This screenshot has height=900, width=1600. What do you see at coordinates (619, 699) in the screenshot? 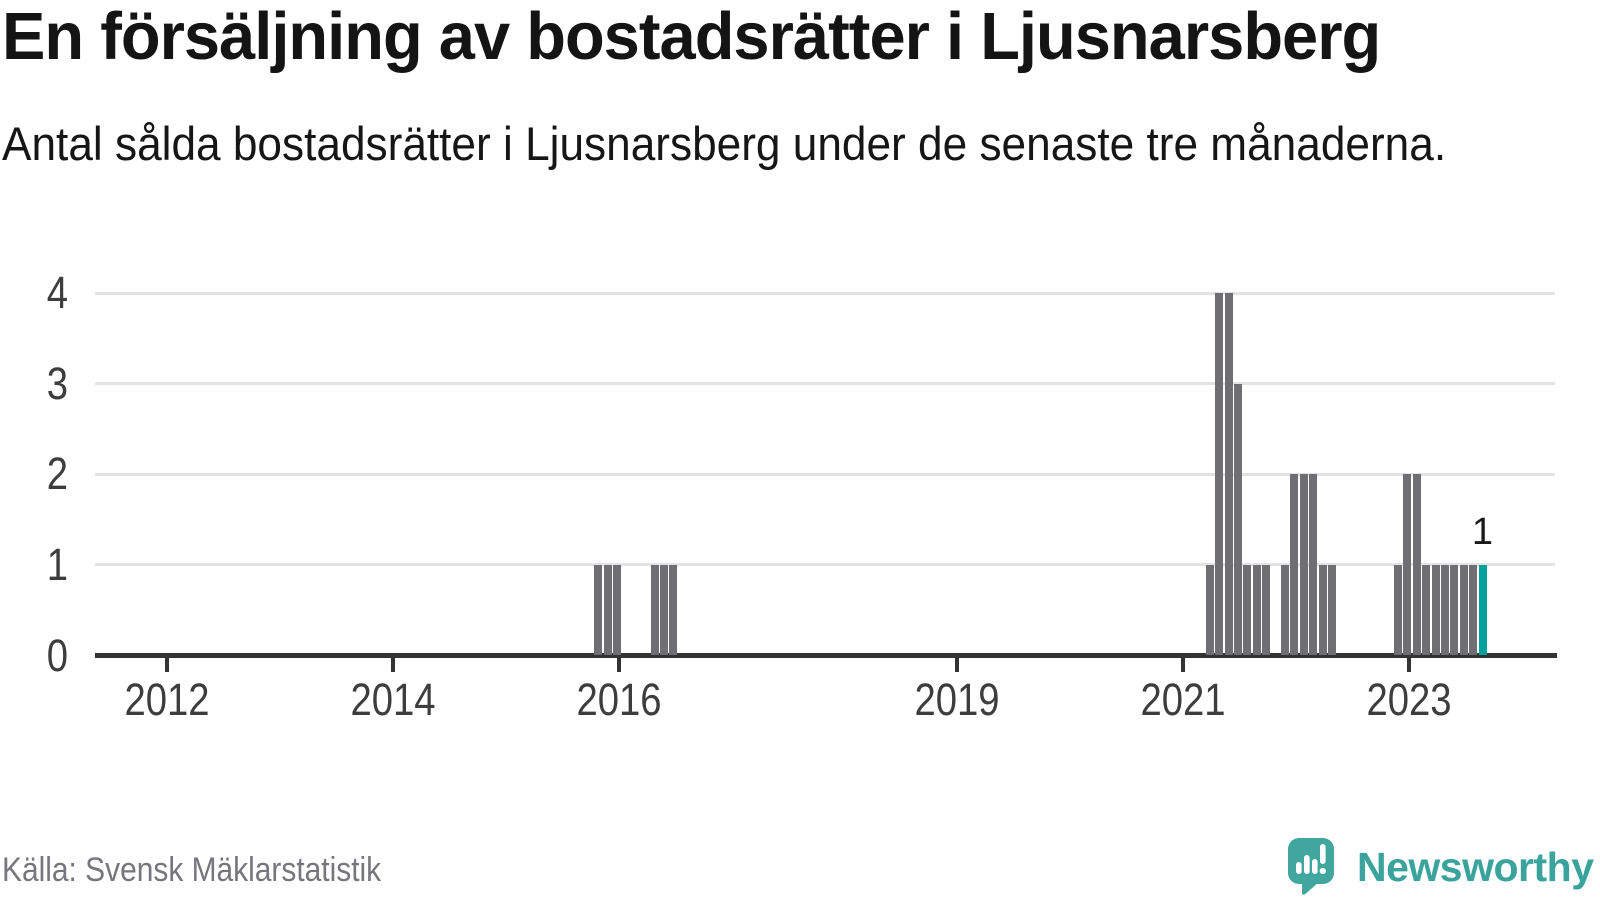
I see `x-axis-label: 2016` at bounding box center [619, 699].